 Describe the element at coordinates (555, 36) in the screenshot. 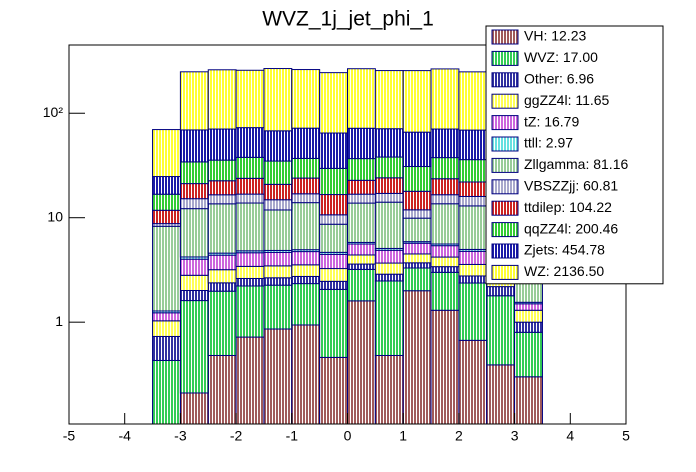

I see `legend-label: VH: 12.23` at that location.